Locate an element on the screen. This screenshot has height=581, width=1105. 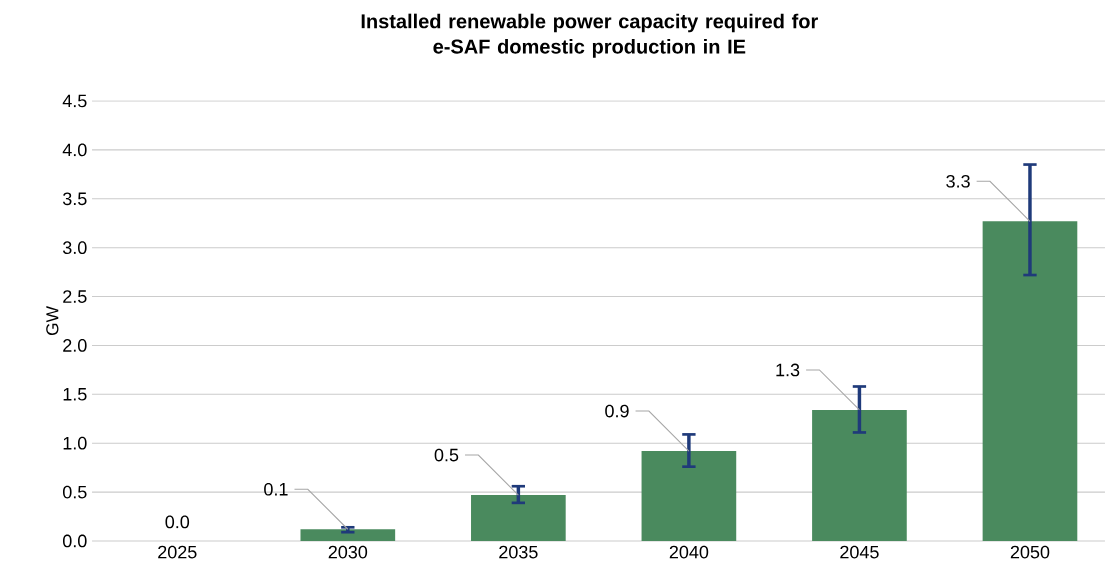
y-tick-label: 0.0 is located at coordinates (74, 541).